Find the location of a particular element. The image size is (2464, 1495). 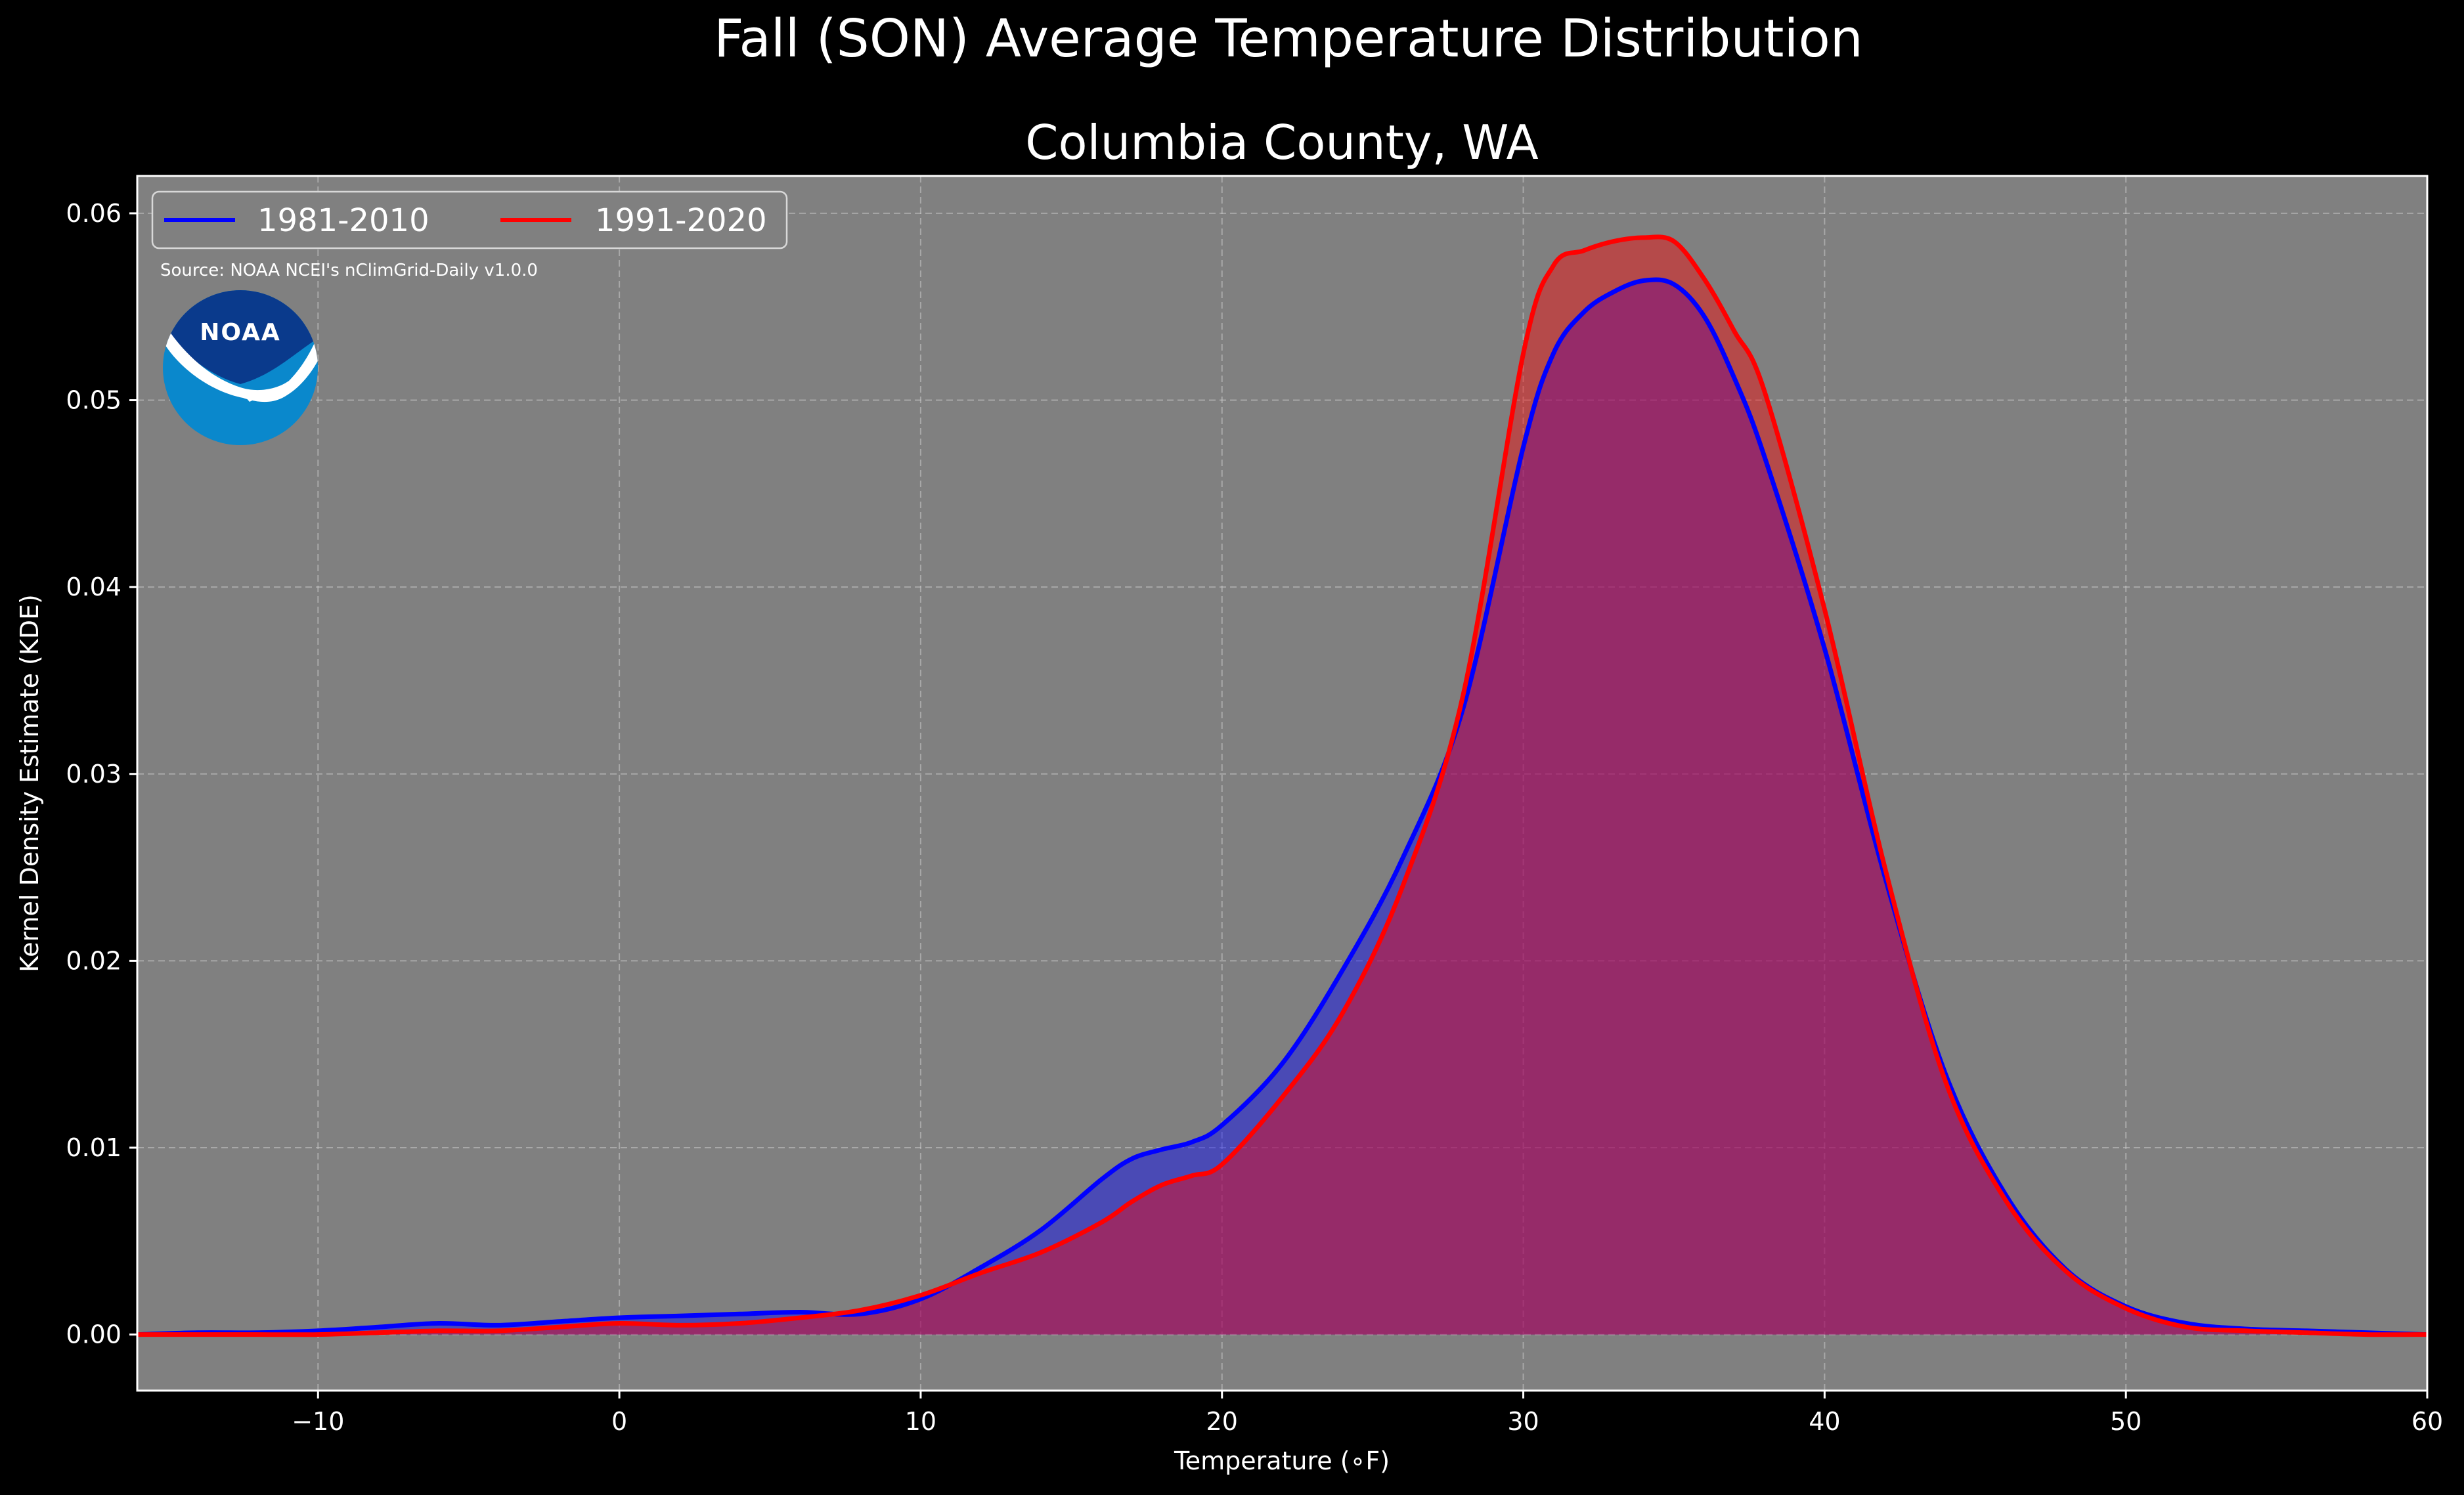

x-tick-label: 60 is located at coordinates (2427, 1421).